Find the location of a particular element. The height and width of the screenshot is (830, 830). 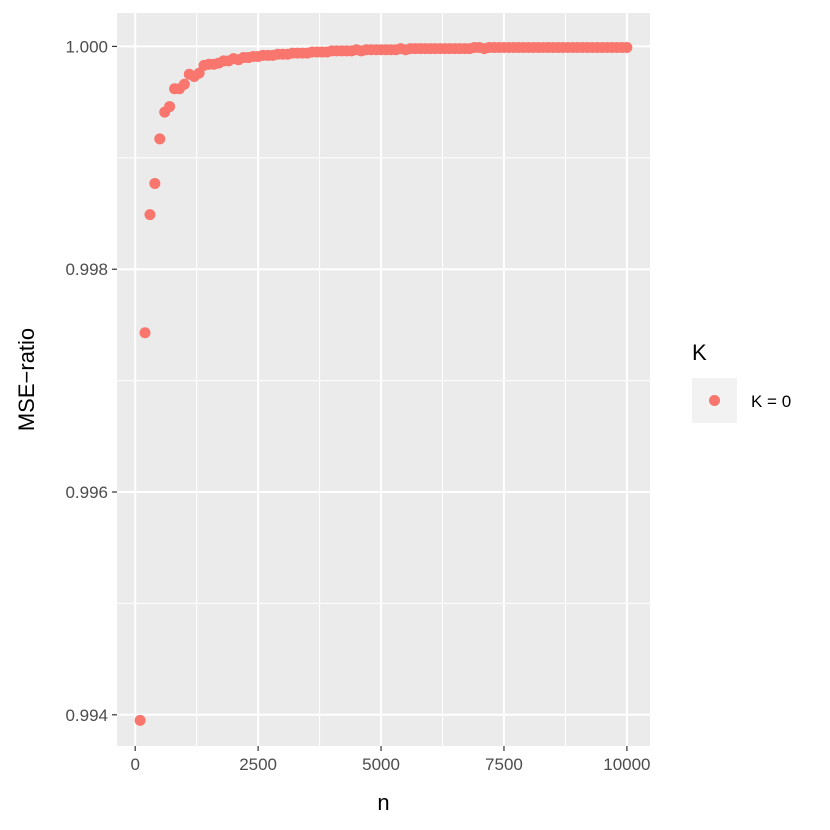

y-tick-label: 0.994 is located at coordinates (86, 715).